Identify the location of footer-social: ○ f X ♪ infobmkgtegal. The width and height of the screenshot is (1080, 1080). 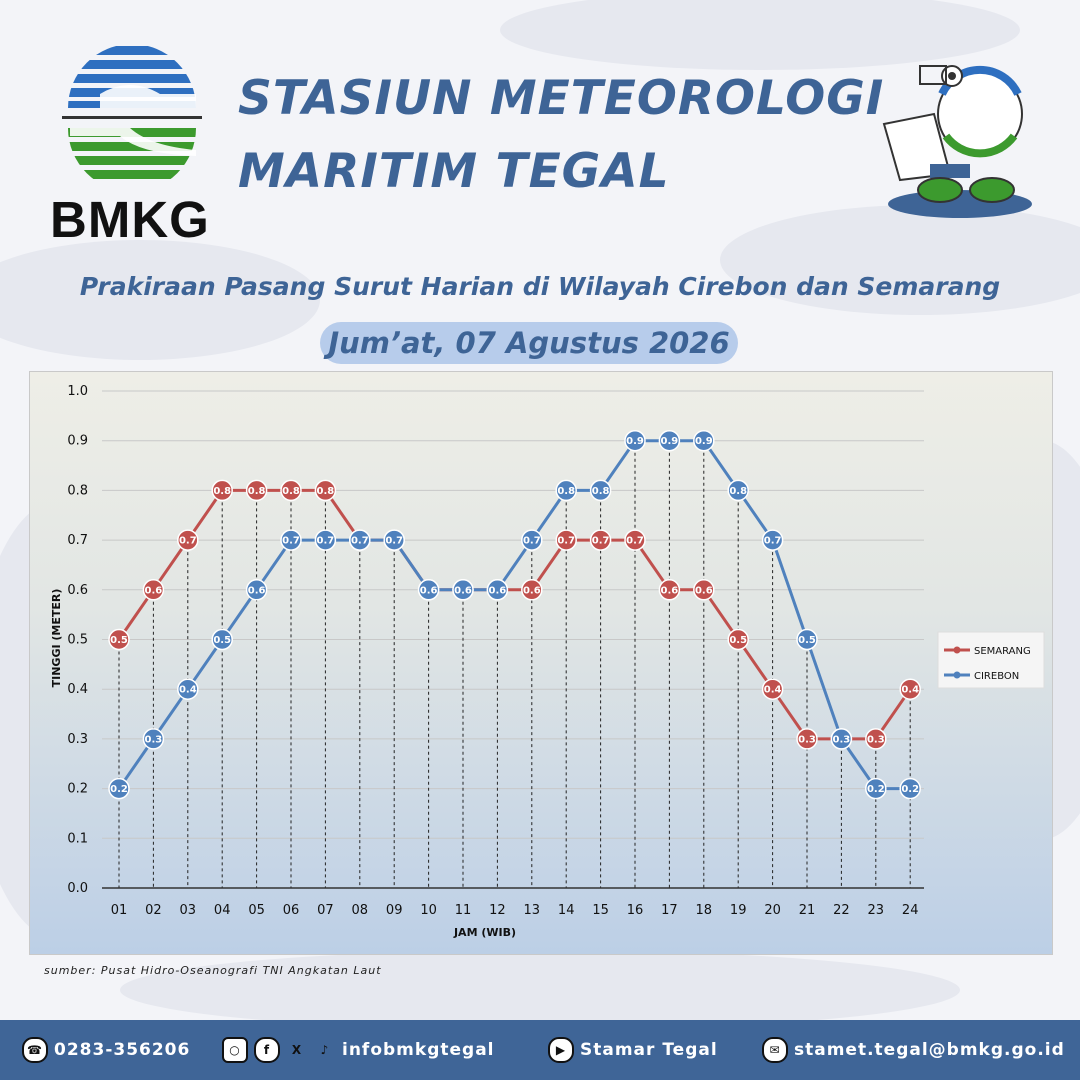
(358, 1050).